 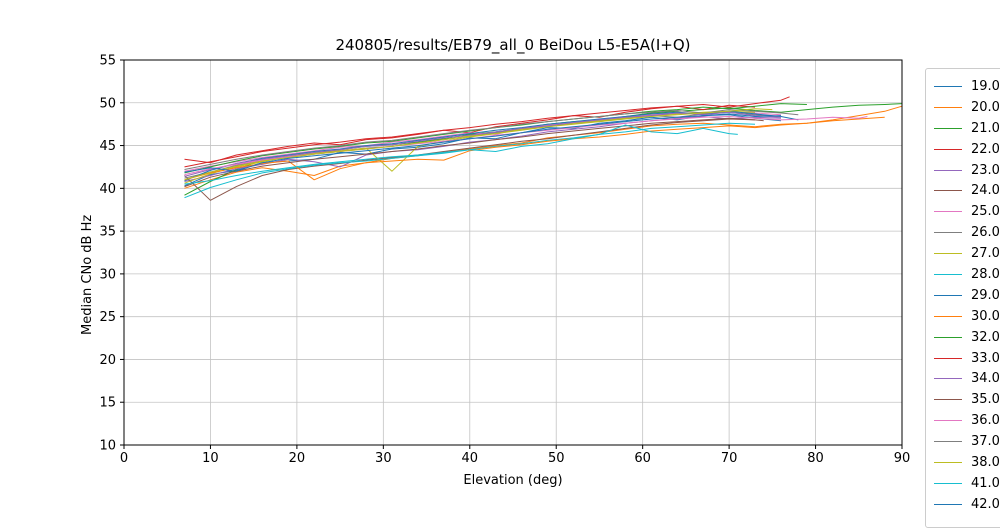 I want to click on legend-item-label: 20.0, so click(x=985, y=107).